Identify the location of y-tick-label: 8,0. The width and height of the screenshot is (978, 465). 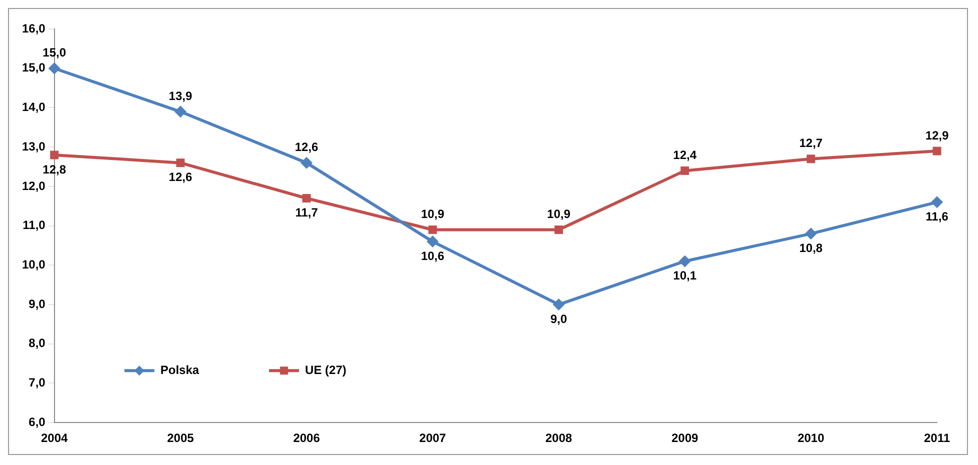
(37, 343).